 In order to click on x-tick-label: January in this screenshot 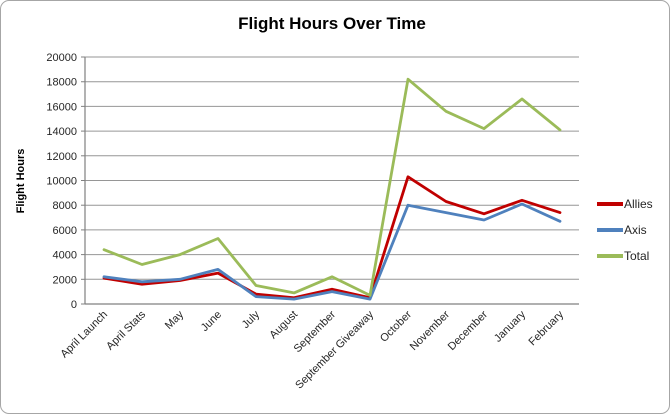, I will do `click(510, 326)`.